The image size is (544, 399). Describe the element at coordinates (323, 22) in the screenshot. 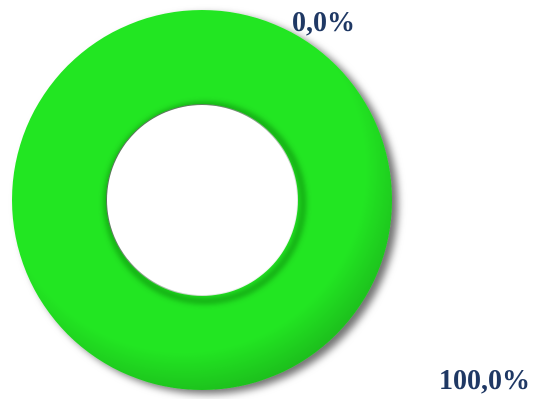

I see `data-label-slice-1: 0,0%` at that location.